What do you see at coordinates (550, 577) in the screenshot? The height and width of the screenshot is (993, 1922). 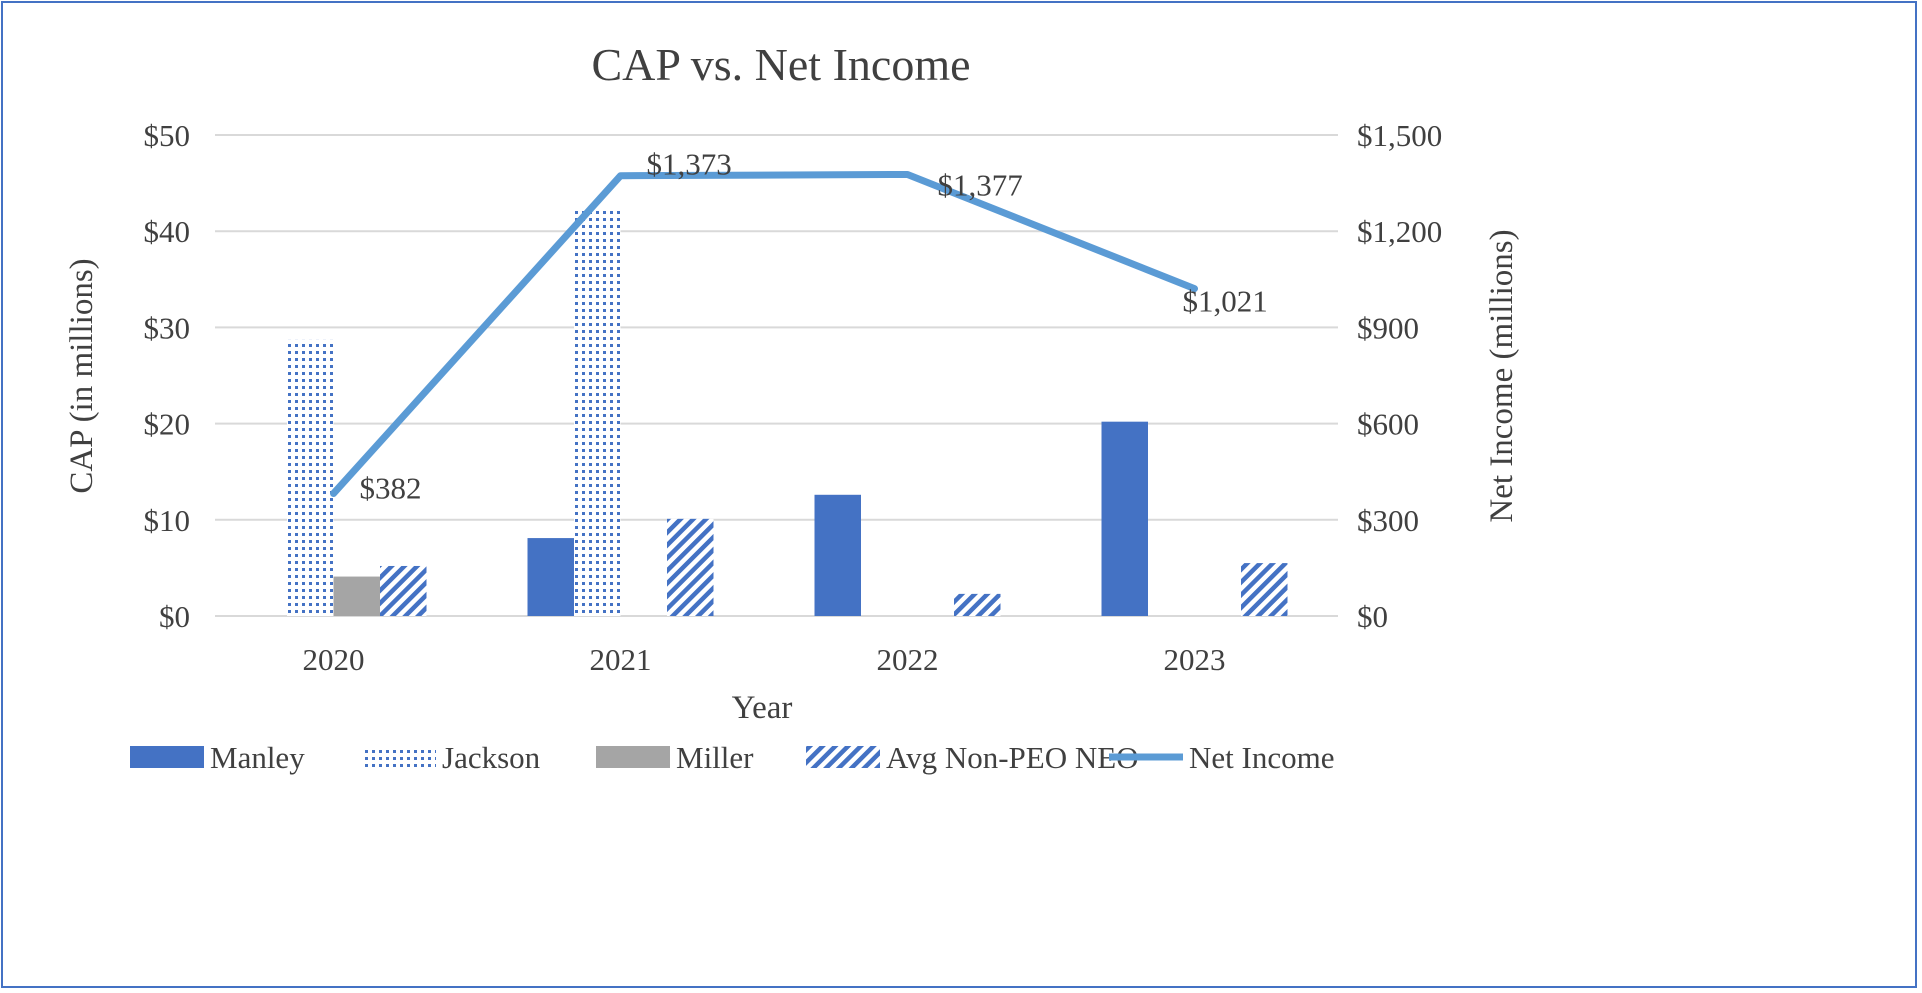 I see `bar-manley-2021` at bounding box center [550, 577].